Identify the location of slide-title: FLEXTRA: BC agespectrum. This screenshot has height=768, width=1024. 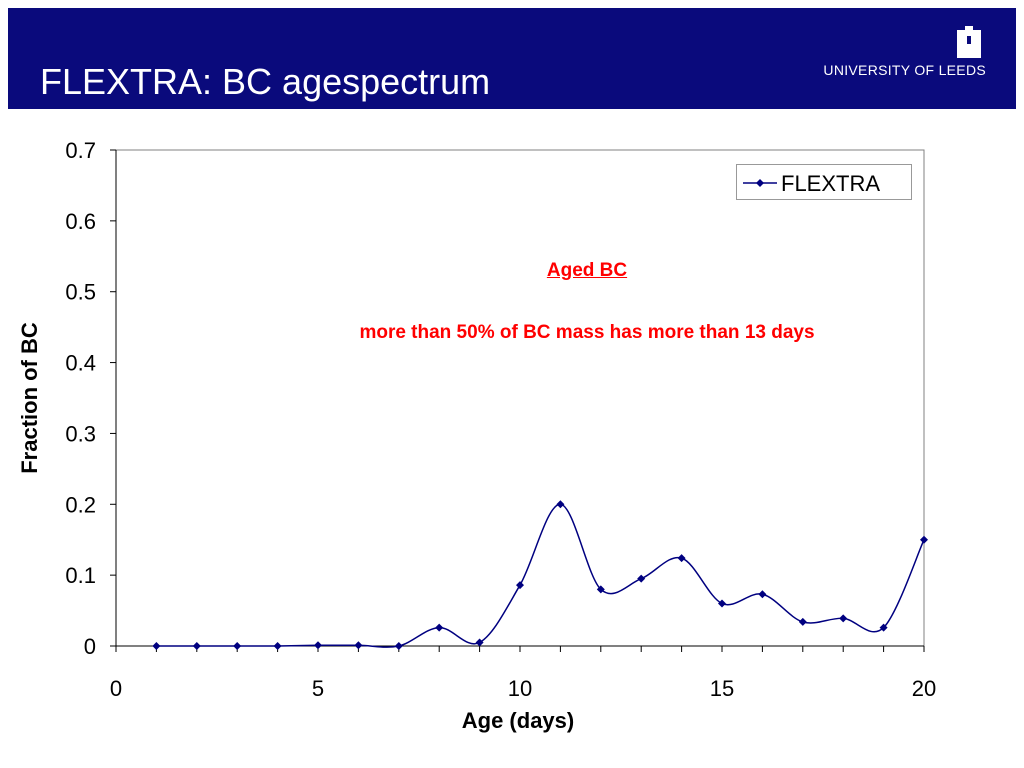
(265, 81).